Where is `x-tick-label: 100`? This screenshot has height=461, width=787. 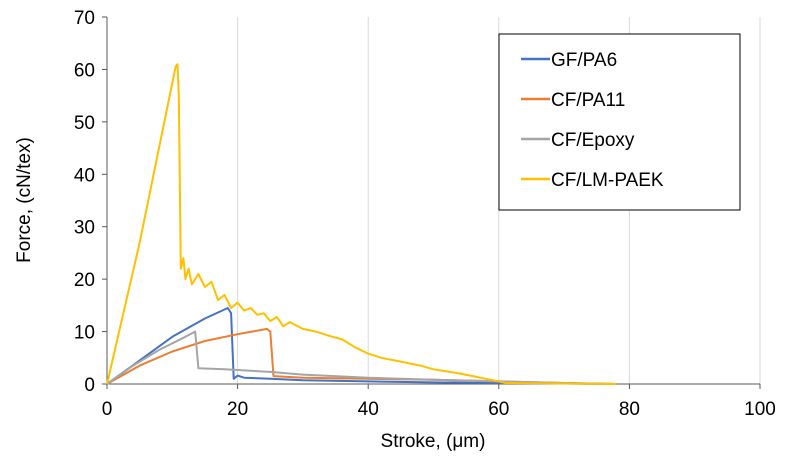 x-tick-label: 100 is located at coordinates (760, 409).